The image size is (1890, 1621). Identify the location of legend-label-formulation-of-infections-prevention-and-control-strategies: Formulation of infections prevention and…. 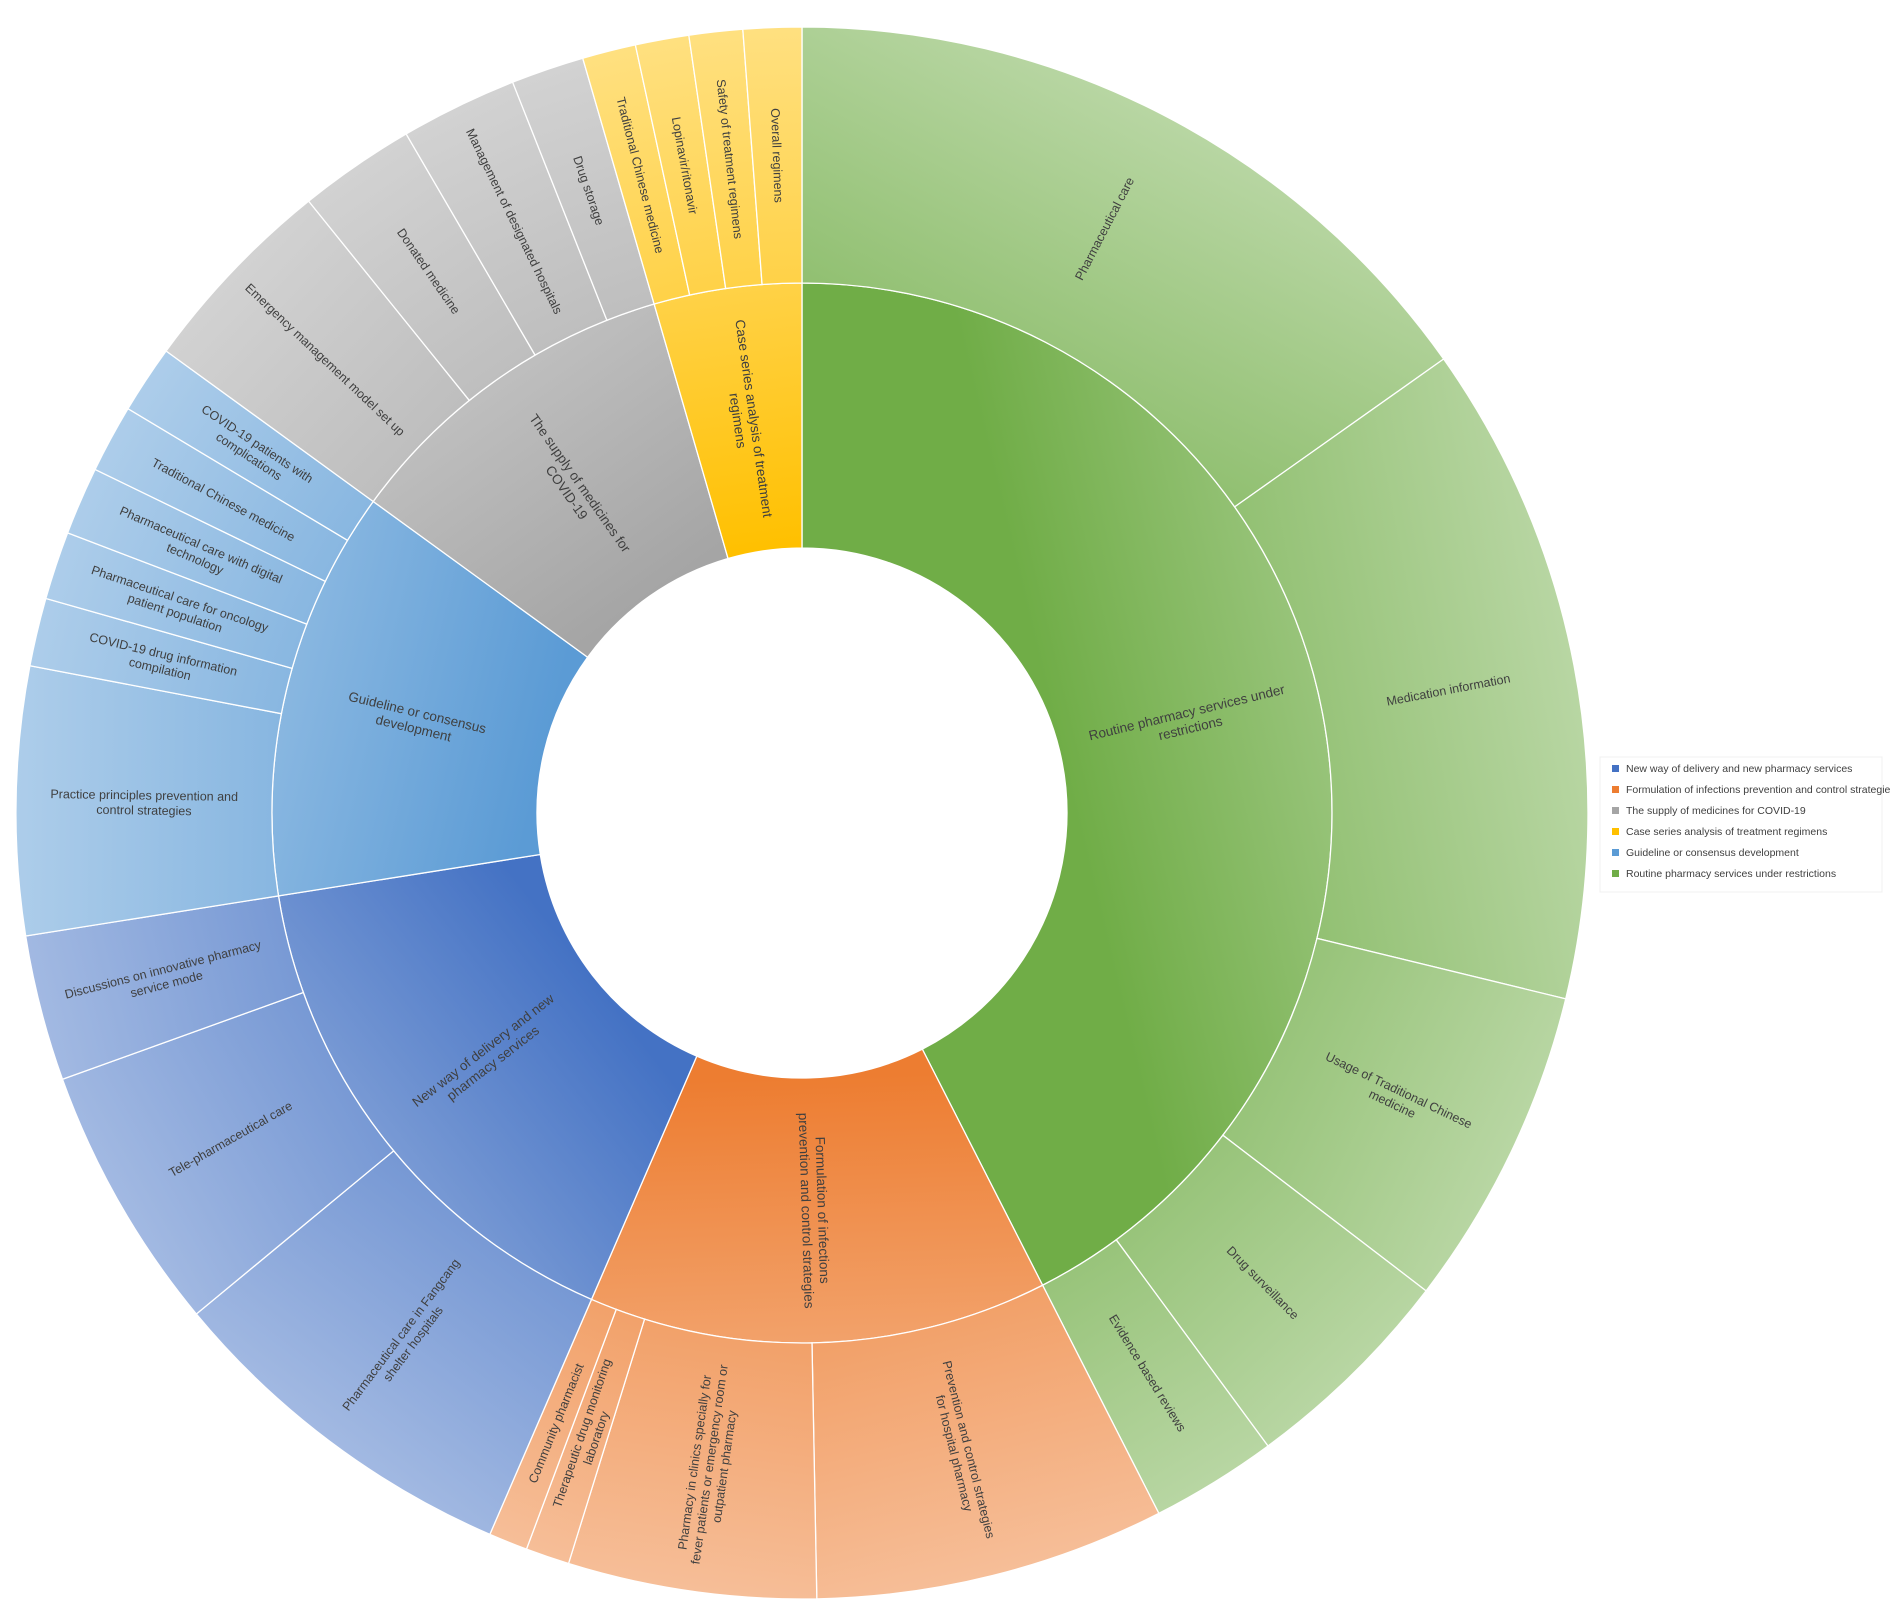
(1758, 790).